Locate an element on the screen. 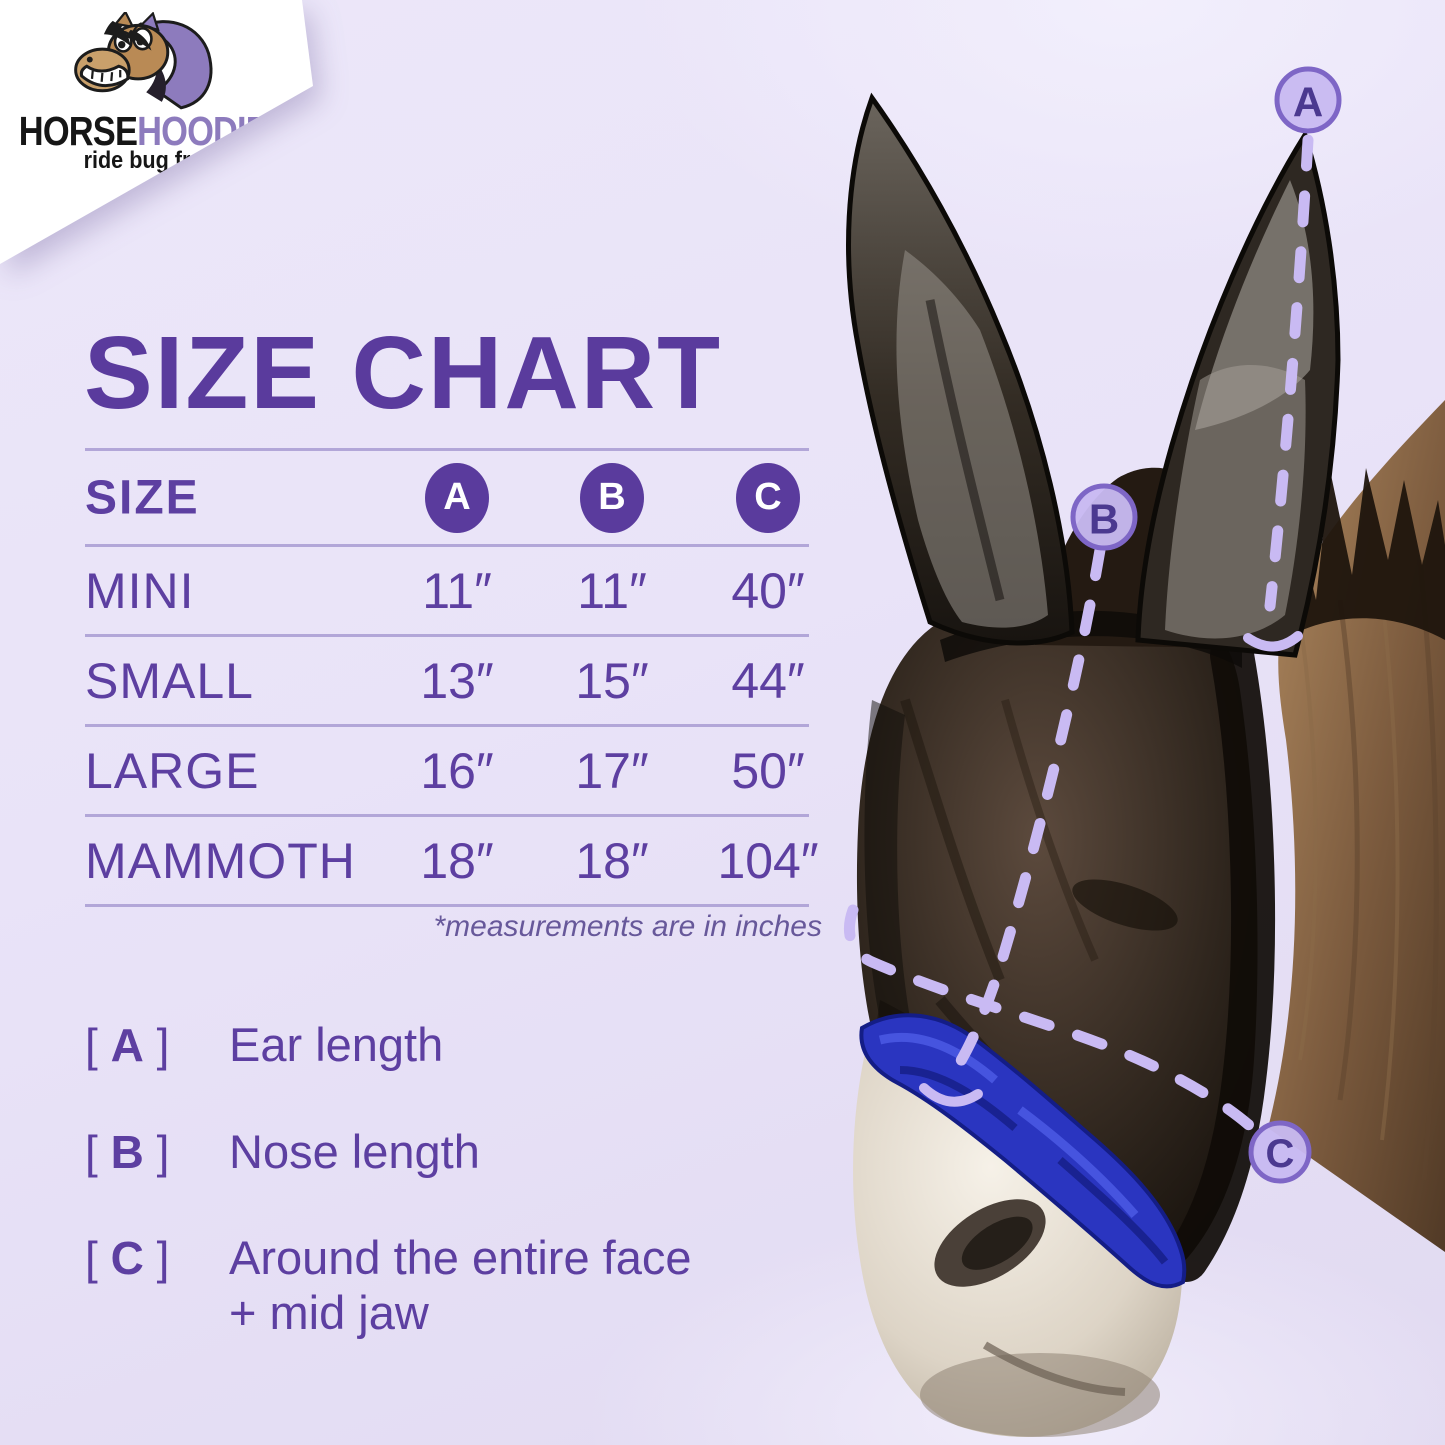 The height and width of the screenshot is (1445, 1445). left-ear-membrane is located at coordinates (972, 439).